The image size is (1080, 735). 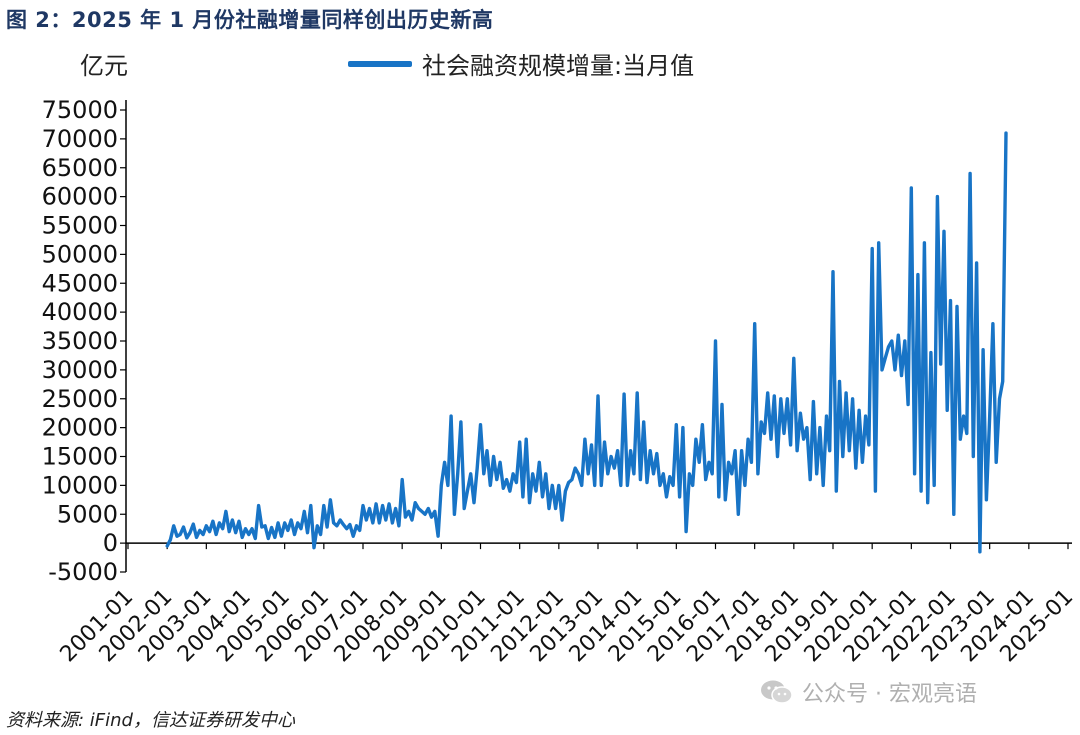 I want to click on y-tick-label: 50000, so click(x=80, y=254).